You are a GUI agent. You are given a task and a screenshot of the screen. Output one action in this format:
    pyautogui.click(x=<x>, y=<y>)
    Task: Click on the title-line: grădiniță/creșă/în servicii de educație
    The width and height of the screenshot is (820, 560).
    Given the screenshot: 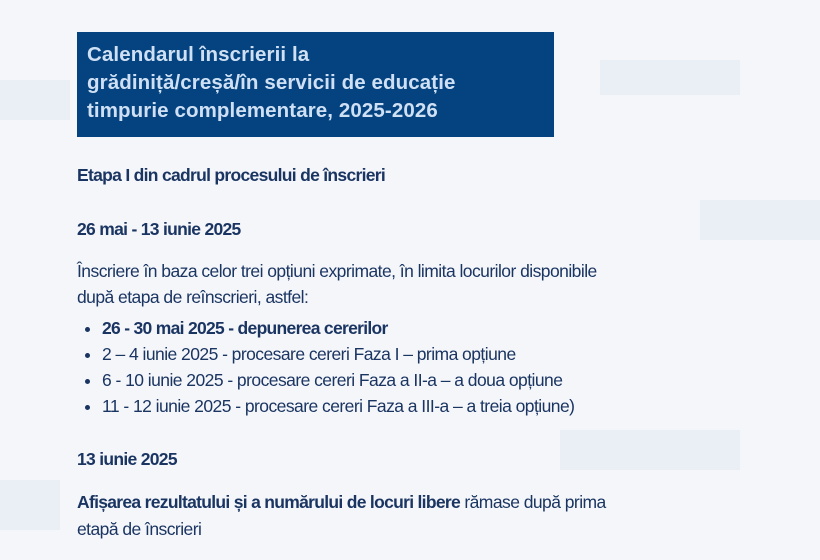 What is the action you would take?
    pyautogui.click(x=271, y=82)
    